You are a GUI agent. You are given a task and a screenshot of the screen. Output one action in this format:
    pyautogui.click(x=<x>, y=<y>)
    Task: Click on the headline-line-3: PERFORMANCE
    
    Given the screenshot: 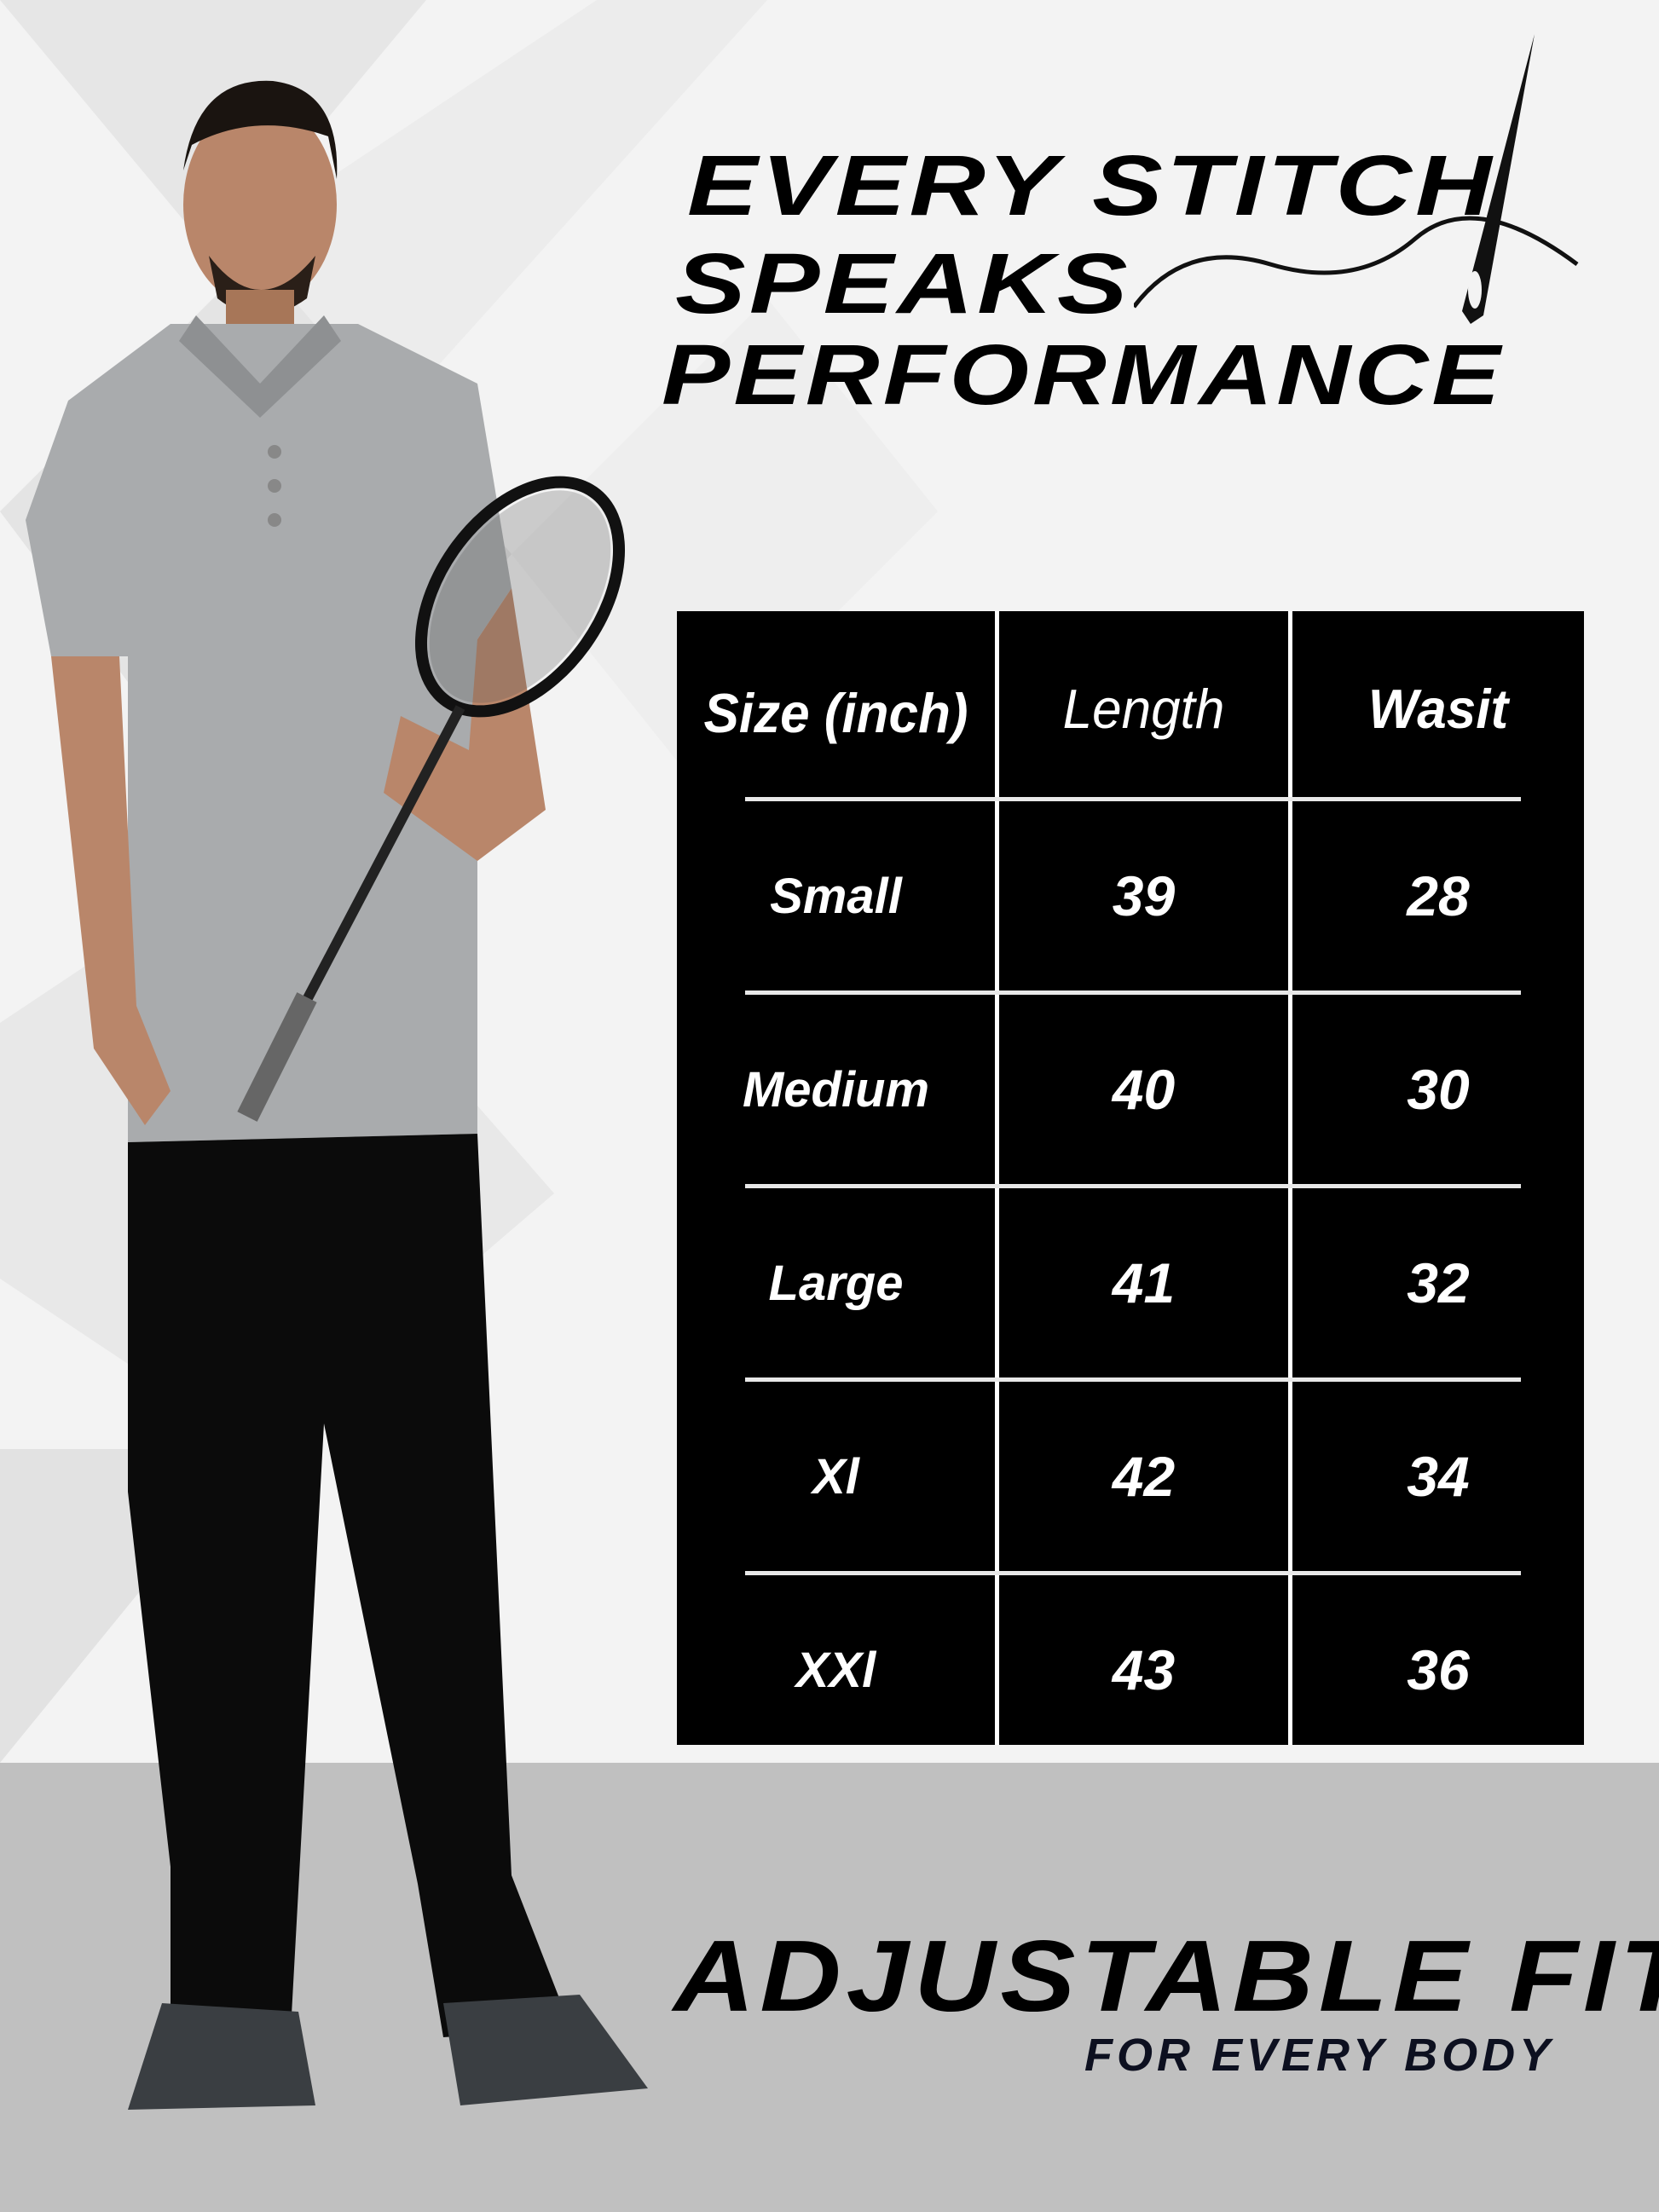 What is the action you would take?
    pyautogui.click(x=1083, y=374)
    